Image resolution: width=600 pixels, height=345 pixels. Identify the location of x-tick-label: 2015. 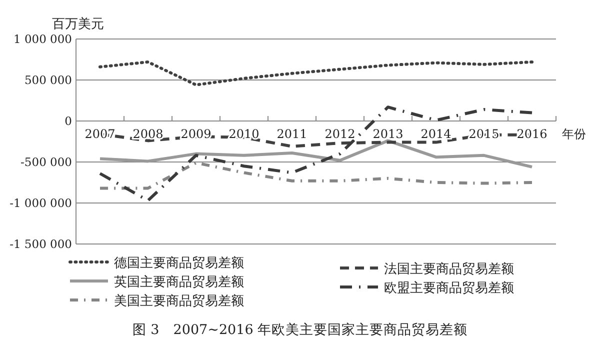
(484, 134).